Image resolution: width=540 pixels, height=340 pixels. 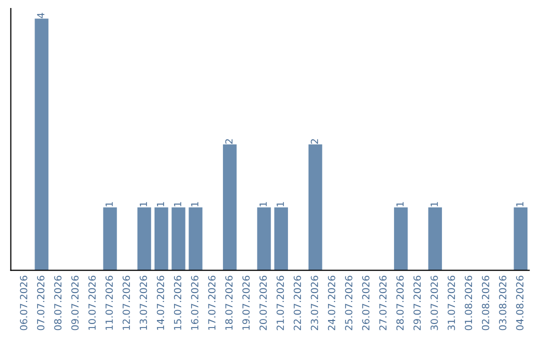 What do you see at coordinates (109, 303) in the screenshot?
I see `x-tick-label: 11.07.2026` at bounding box center [109, 303].